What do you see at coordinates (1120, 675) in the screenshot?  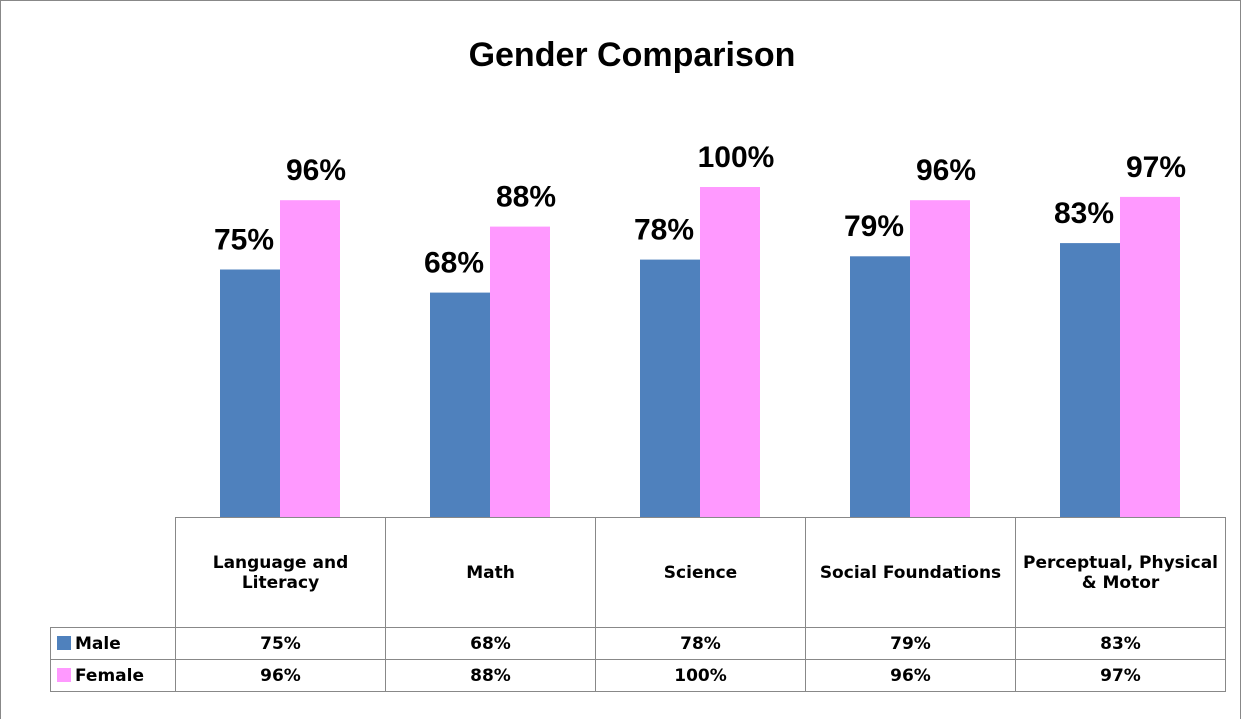 I see `table-value: 97%` at bounding box center [1120, 675].